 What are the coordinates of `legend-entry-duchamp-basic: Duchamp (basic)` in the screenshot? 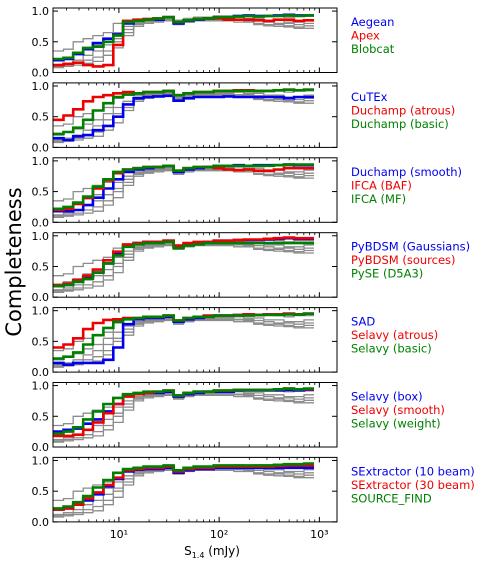 It's located at (400, 124).